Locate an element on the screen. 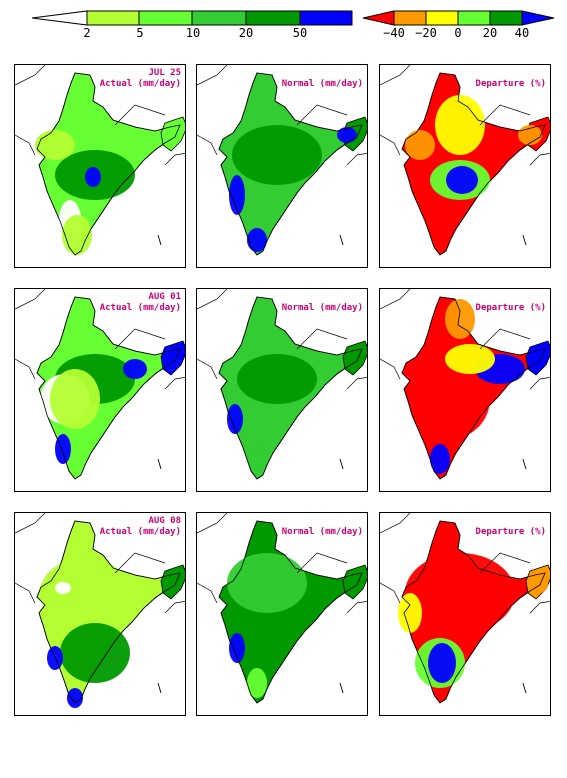 This screenshot has height=778, width=567. right-tick: 0 is located at coordinates (458, 33).